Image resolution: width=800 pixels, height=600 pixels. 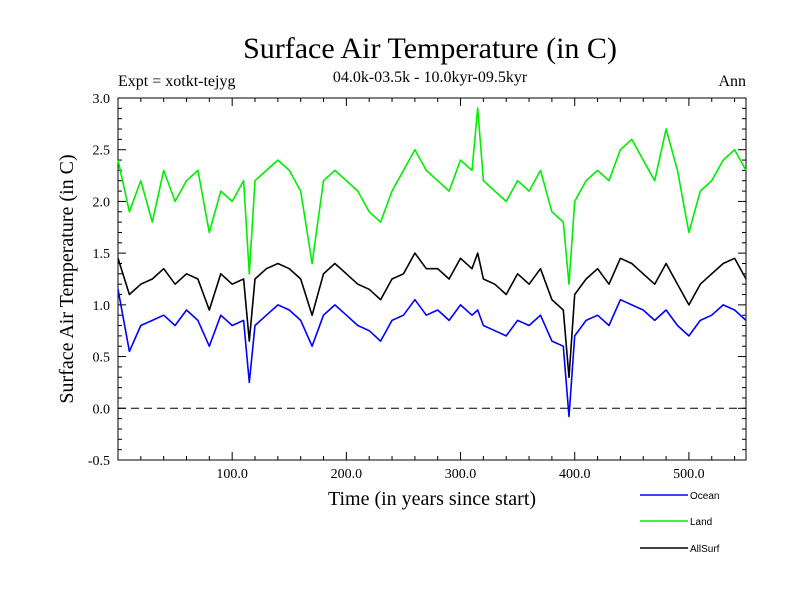 What do you see at coordinates (102, 151) in the screenshot?
I see `y-tick-label: 2.5` at bounding box center [102, 151].